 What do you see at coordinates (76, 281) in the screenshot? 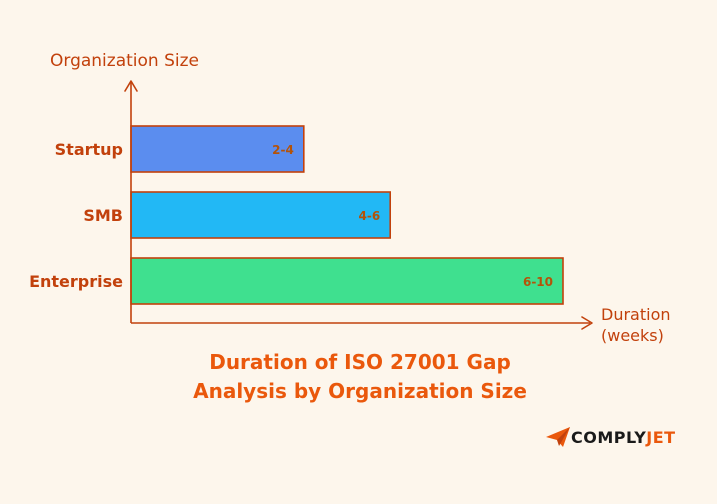
I see `category-label-enterprise: Enterprise` at bounding box center [76, 281].